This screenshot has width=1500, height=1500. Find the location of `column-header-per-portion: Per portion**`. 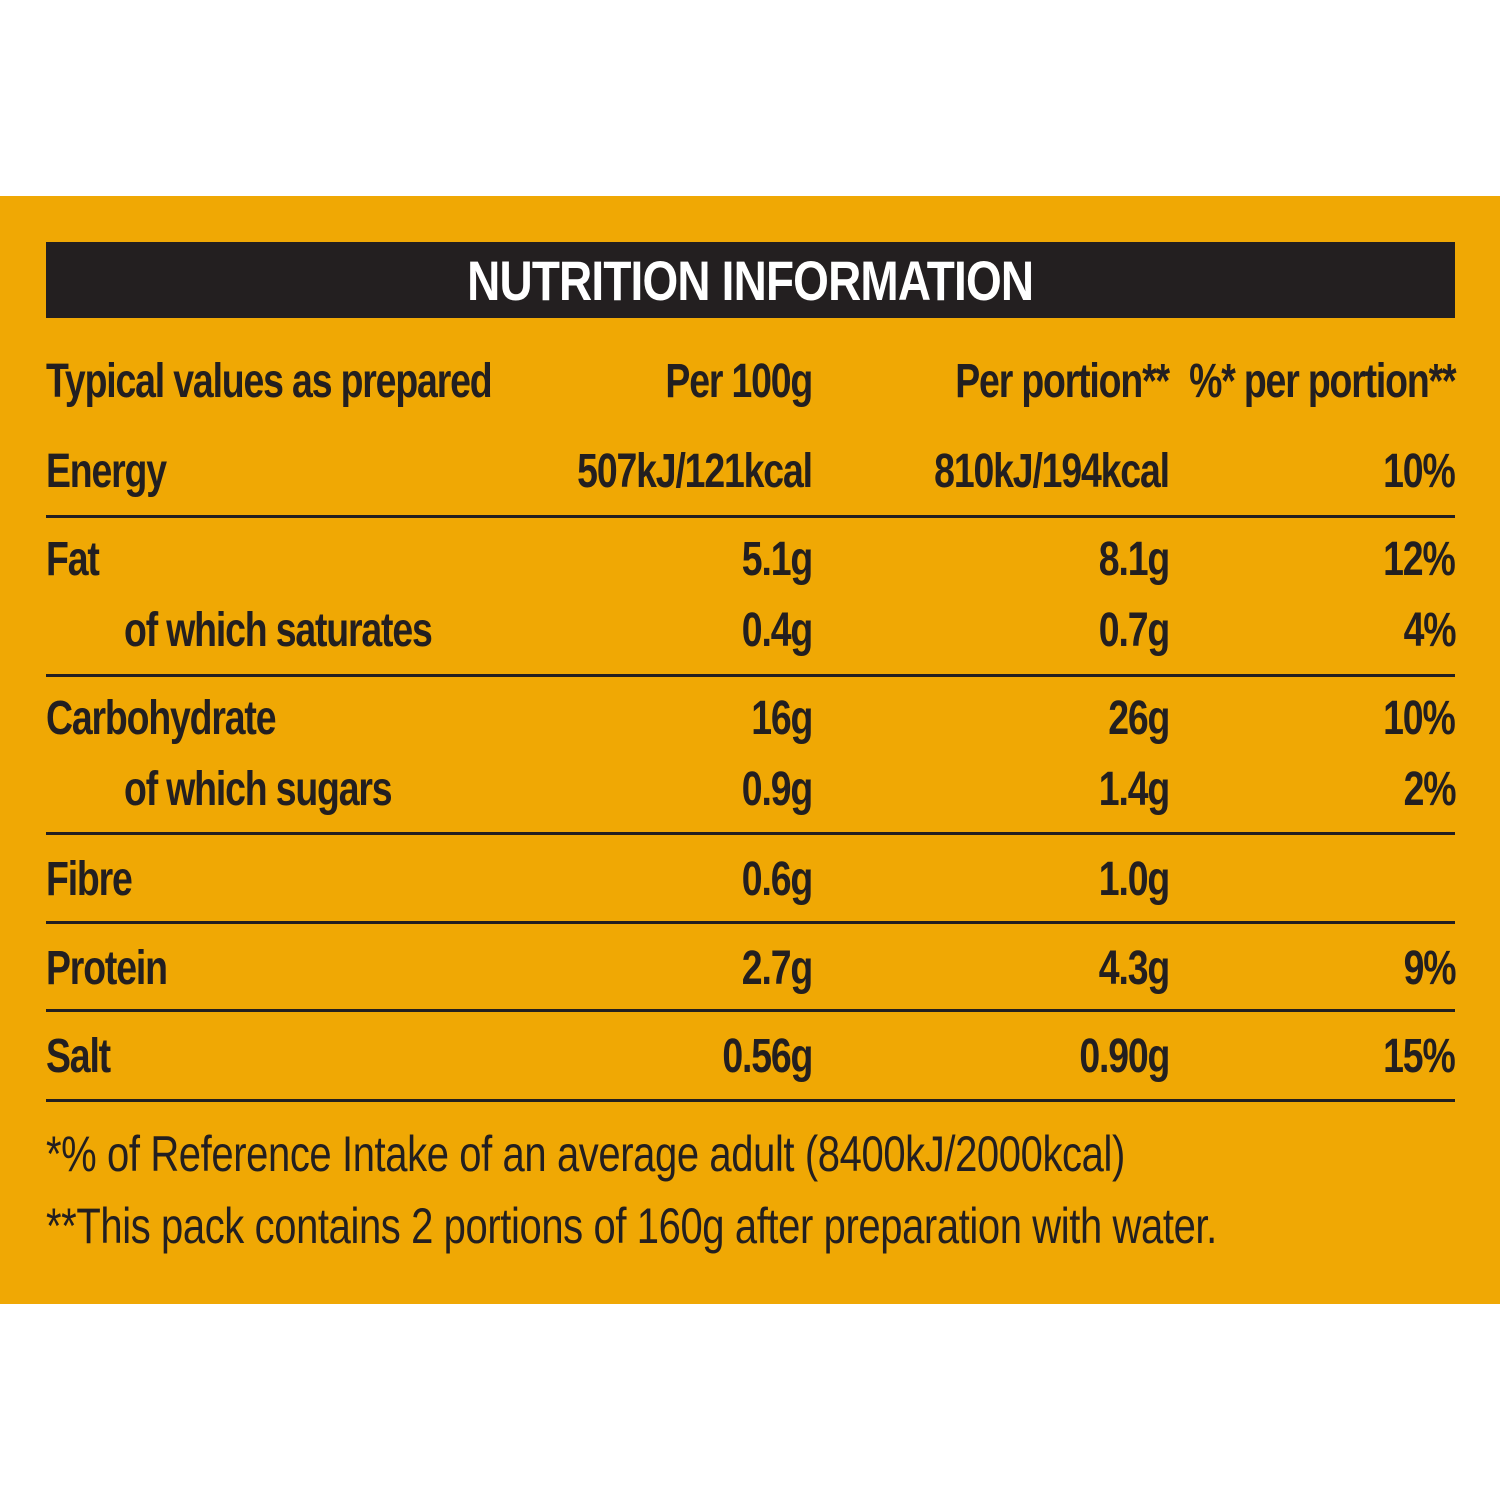

column-header-per-portion: Per portion** is located at coordinates (1062, 381).